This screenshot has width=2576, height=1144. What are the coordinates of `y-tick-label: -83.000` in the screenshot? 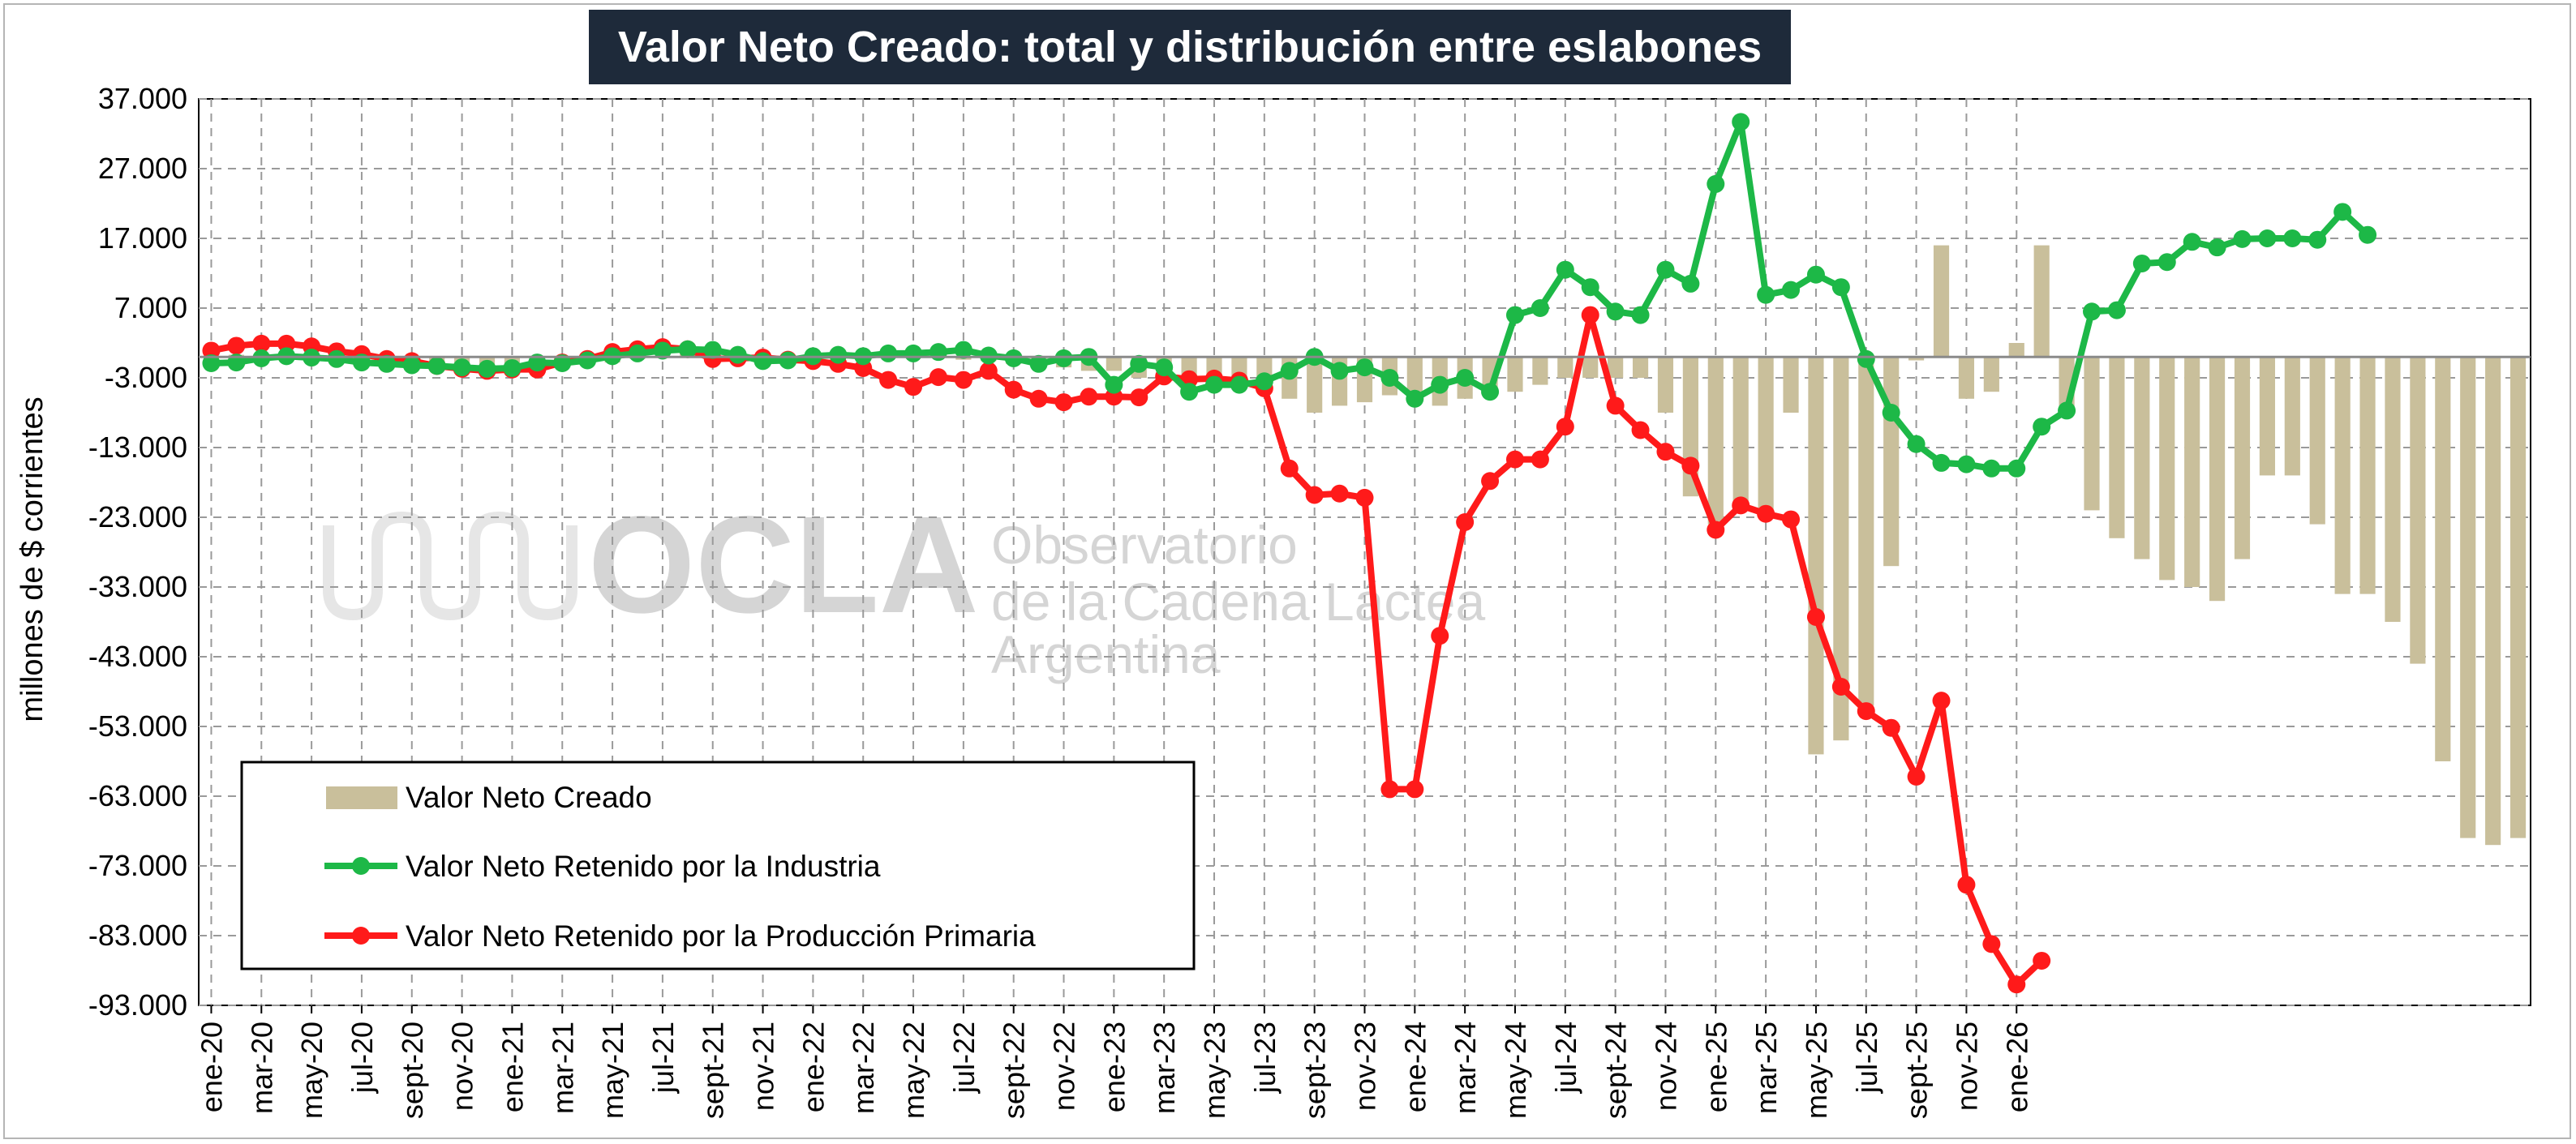 It's located at (137, 935).